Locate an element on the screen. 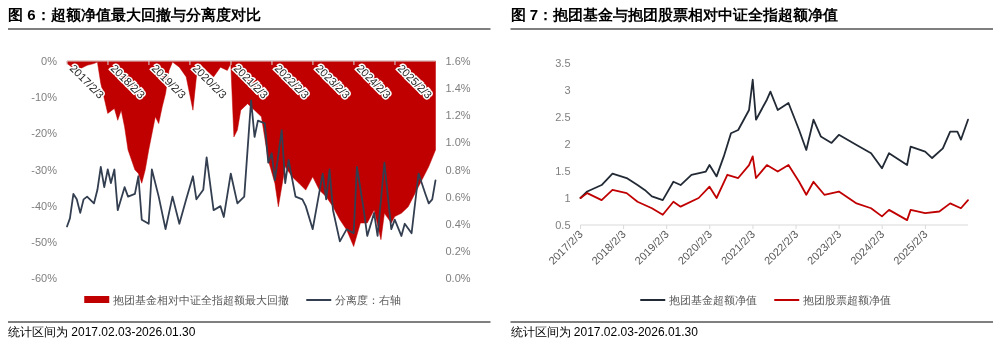 The width and height of the screenshot is (1005, 348). y-tick-label: 1.5 is located at coordinates (563, 171).